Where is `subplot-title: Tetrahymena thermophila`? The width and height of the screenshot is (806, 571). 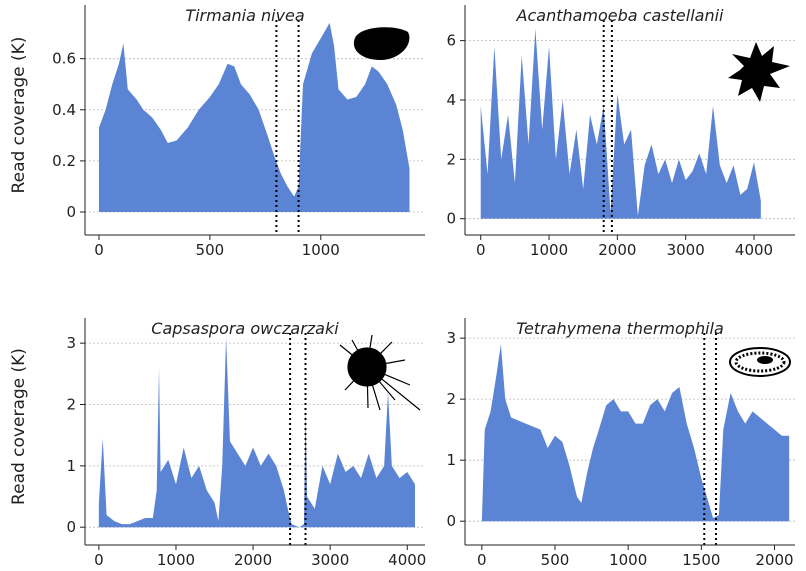
subplot-title: Tetrahymena thermophila is located at coordinates (620, 328).